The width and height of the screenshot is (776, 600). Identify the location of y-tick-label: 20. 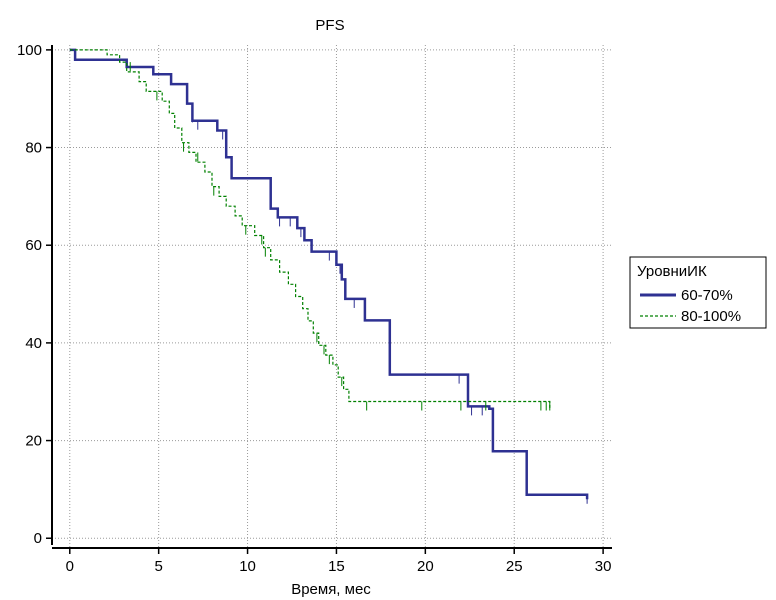
(33, 441).